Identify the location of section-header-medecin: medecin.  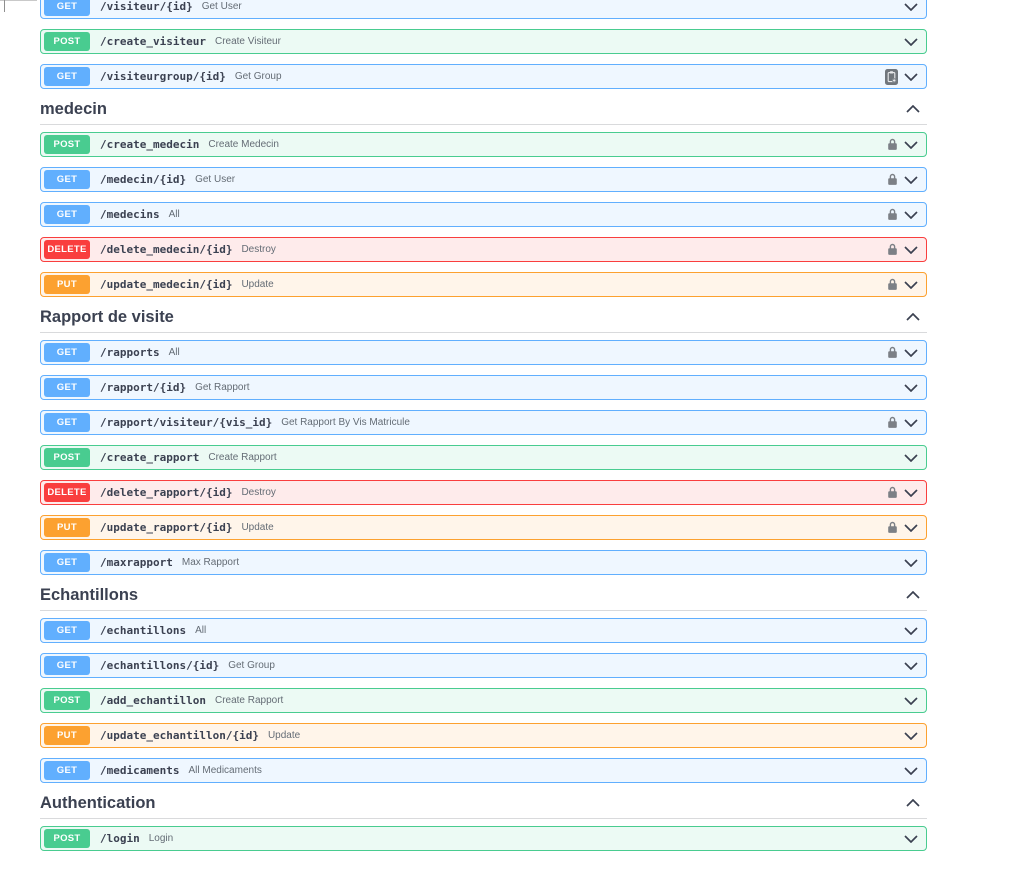
(483, 112).